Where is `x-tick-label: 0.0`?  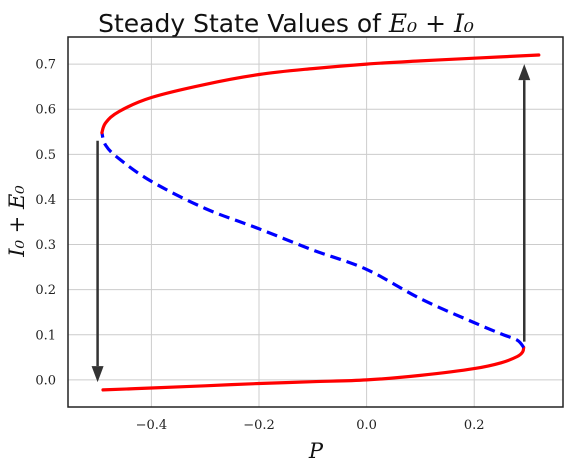
x-tick-label: 0.0 is located at coordinates (366, 425).